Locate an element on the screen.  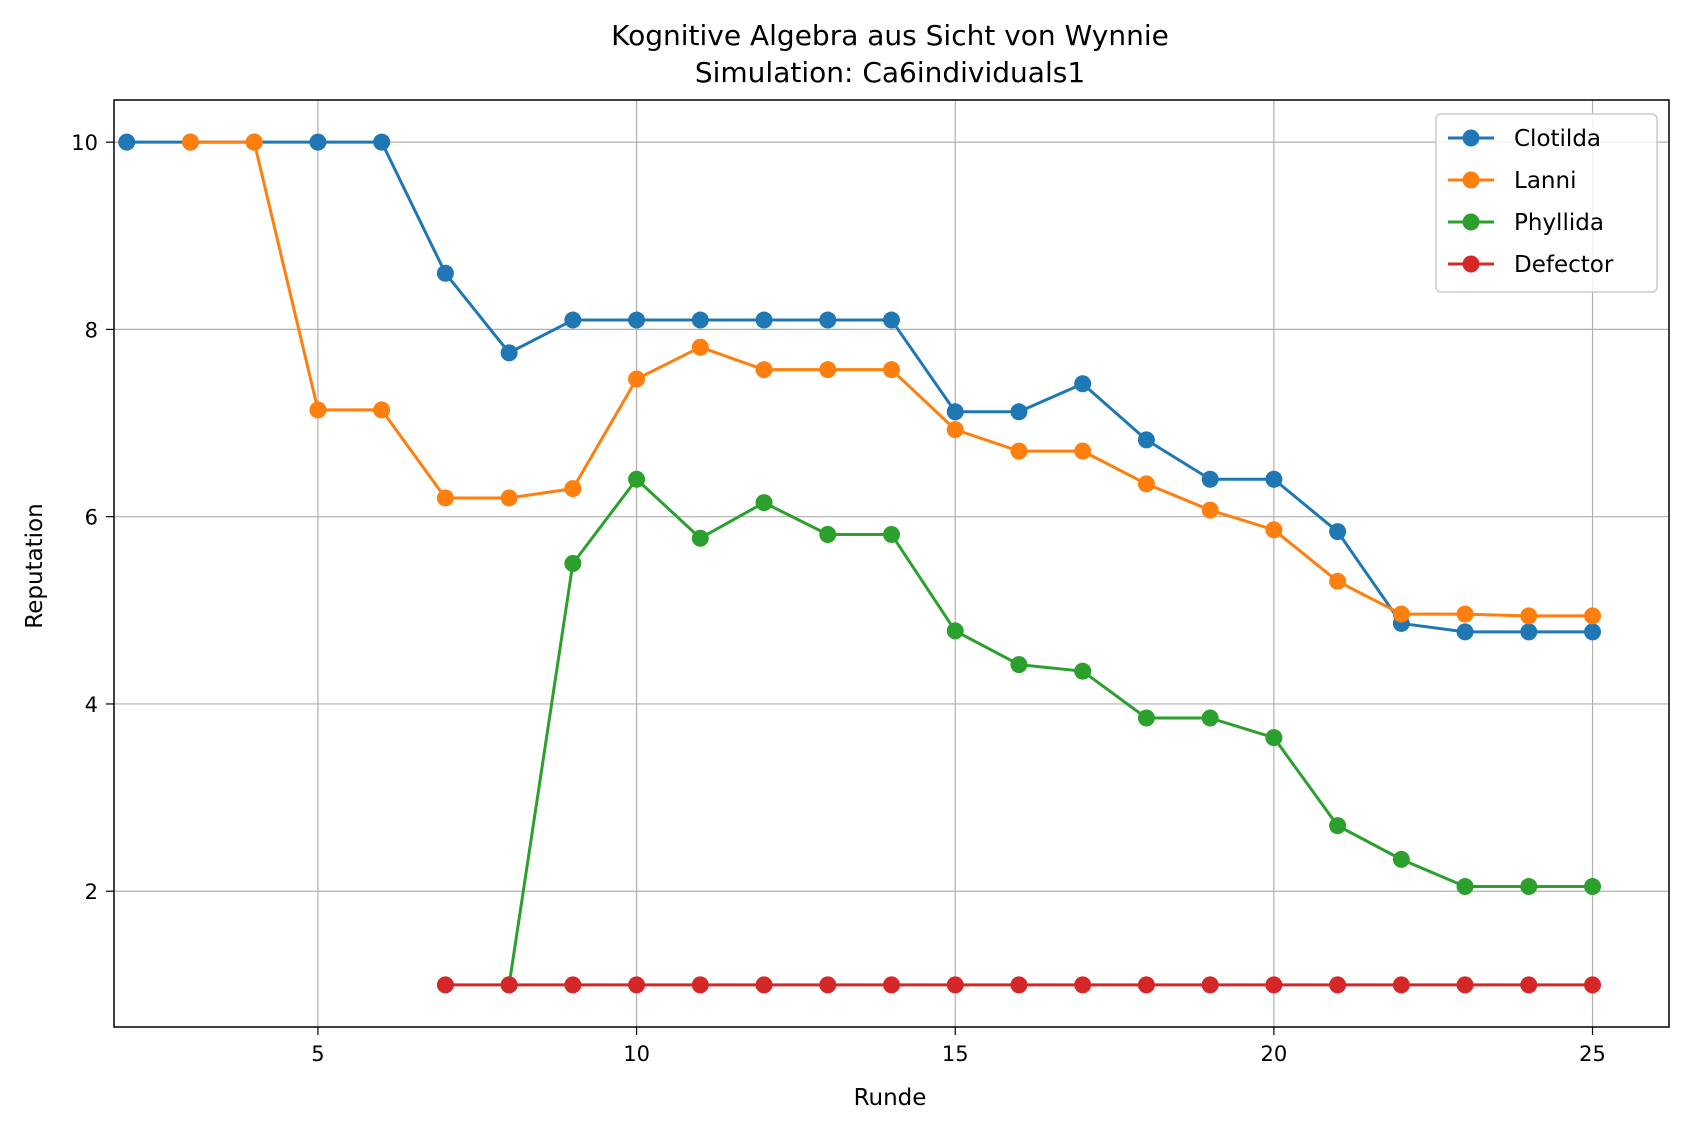
x-tick-label: 20 is located at coordinates (1274, 1054).